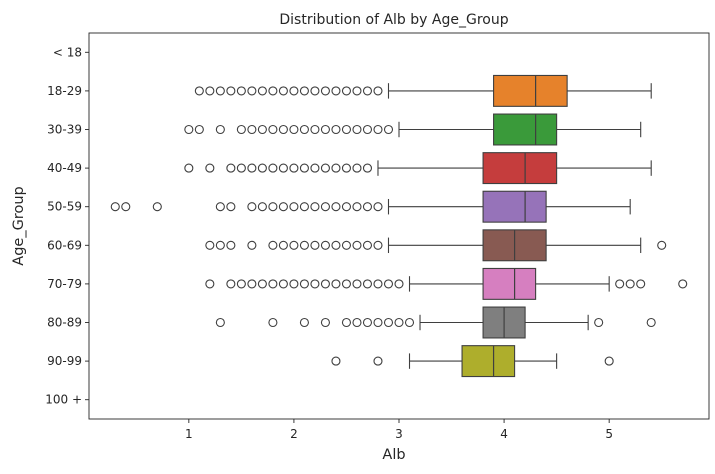 This screenshot has height=474, width=715. Describe the element at coordinates (64, 207) in the screenshot. I see `y-tick-label: 50-59` at that location.